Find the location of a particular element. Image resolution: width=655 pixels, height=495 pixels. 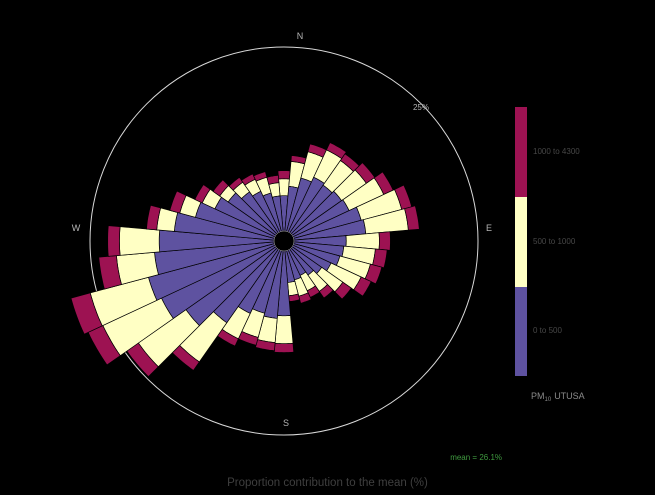

rose-wedge-120deg-high is located at coordinates (362, 286).